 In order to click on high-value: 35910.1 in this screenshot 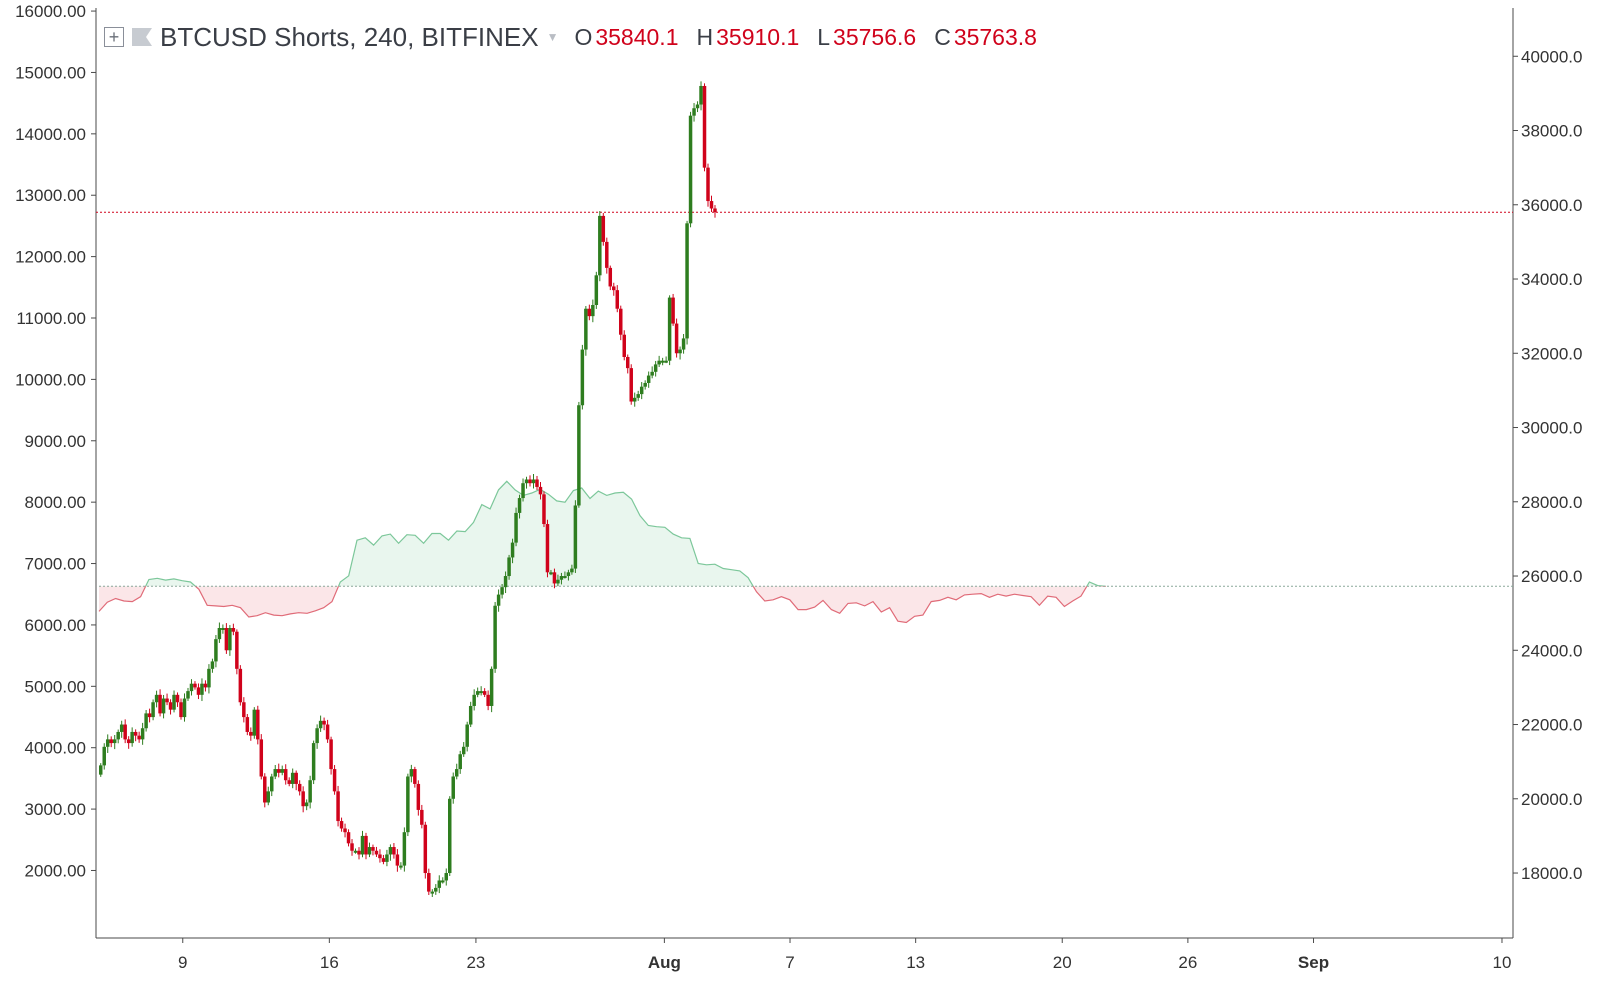, I will do `click(758, 36)`.